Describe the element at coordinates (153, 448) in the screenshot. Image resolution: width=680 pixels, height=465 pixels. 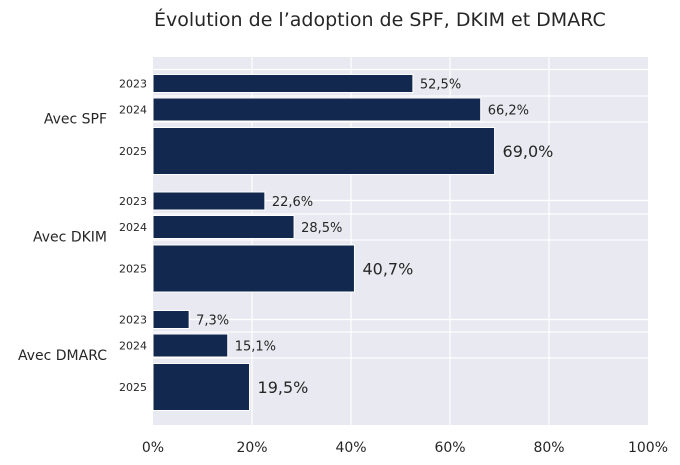
I see `x-tick-label: 0%` at that location.